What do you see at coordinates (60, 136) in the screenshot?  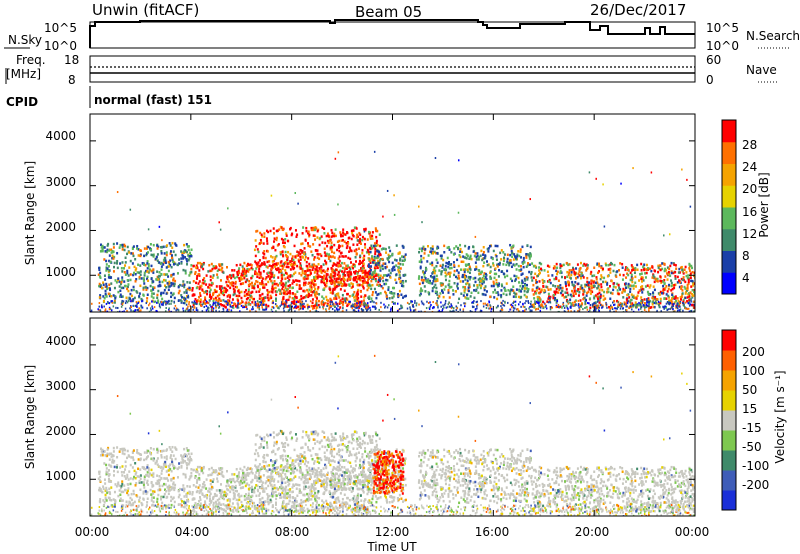 I see `power-ytick-4000: 4000` at bounding box center [60, 136].